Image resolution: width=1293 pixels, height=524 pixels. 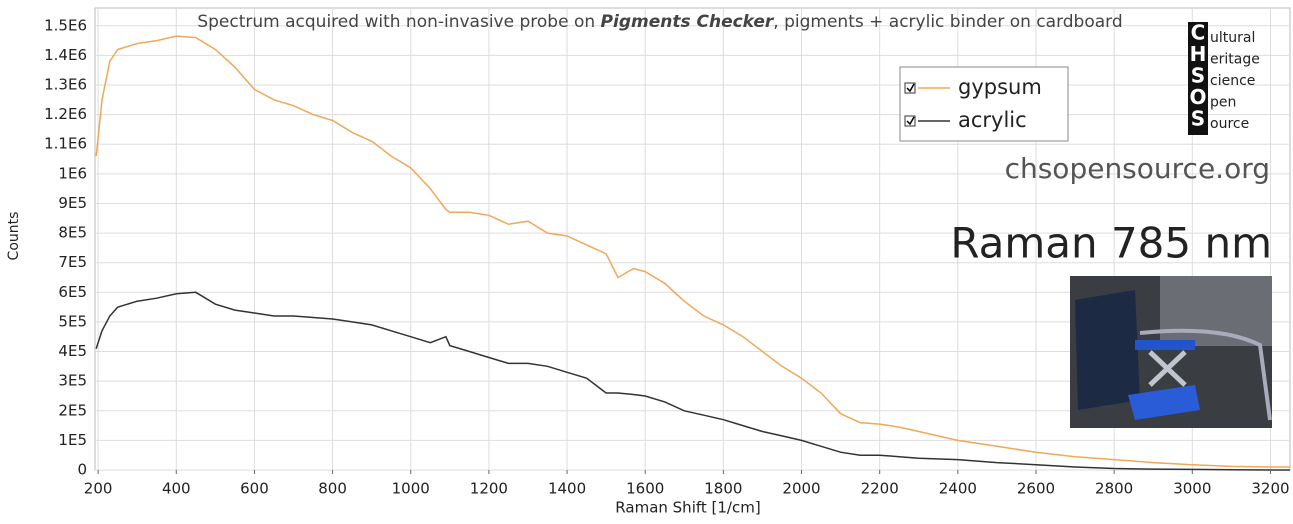 What do you see at coordinates (1036, 489) in the screenshot?
I see `x-tick-label: 2600` at bounding box center [1036, 489].